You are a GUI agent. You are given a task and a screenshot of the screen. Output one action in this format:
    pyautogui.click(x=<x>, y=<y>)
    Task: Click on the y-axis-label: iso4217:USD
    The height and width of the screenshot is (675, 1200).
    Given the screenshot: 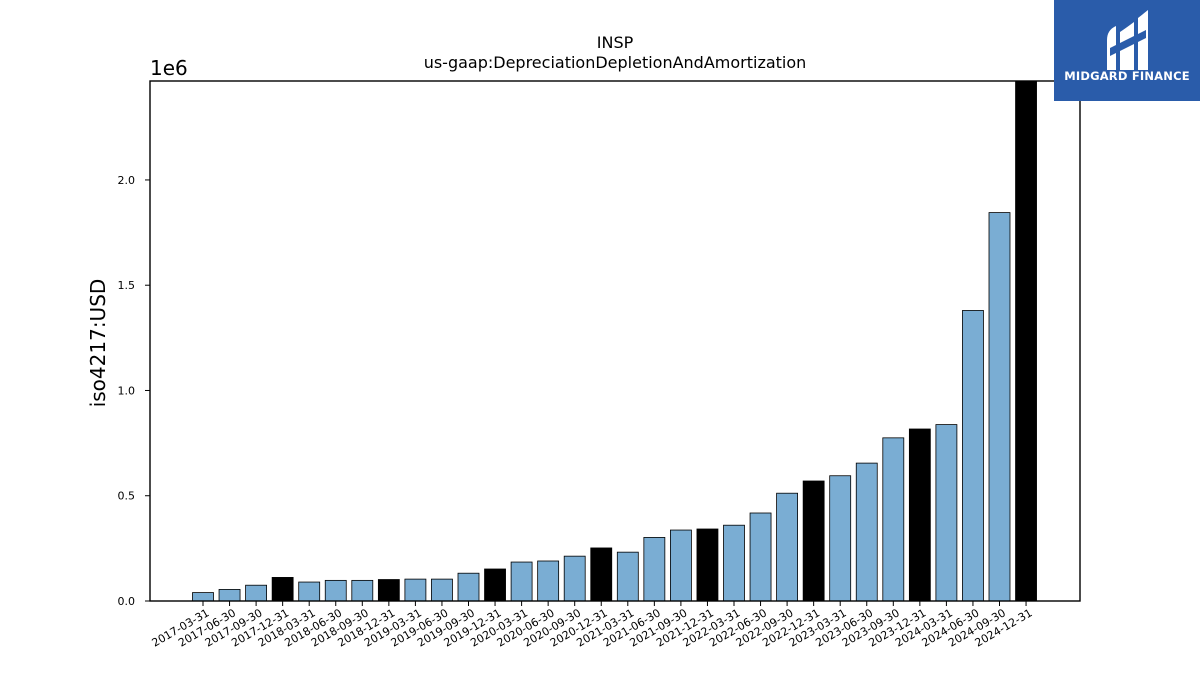 What is the action you would take?
    pyautogui.click(x=98, y=343)
    